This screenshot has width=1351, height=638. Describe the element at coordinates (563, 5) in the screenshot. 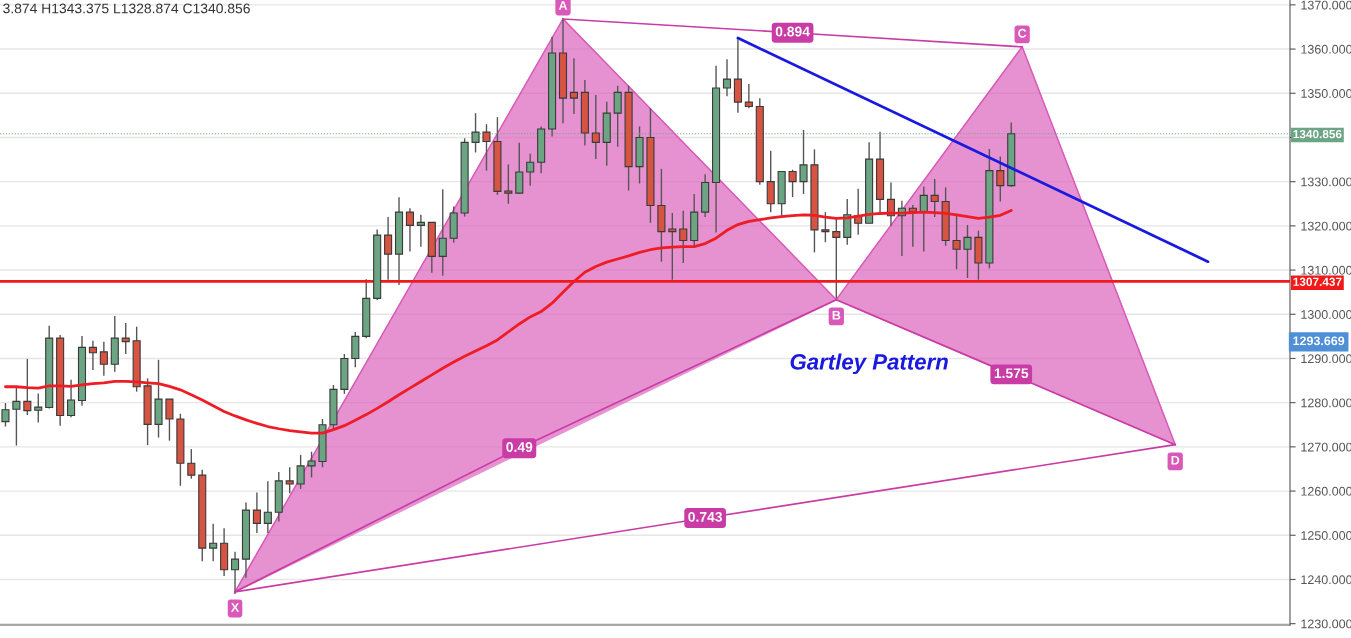

I see `data-label: A` at that location.